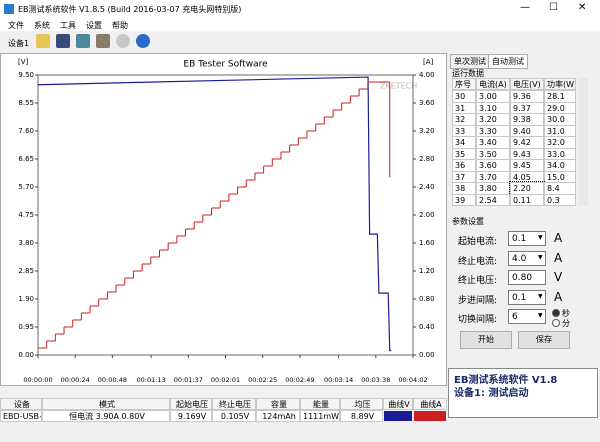 This screenshot has height=442, width=600. I want to click on table-cell: 8.89V, so click(361, 416).